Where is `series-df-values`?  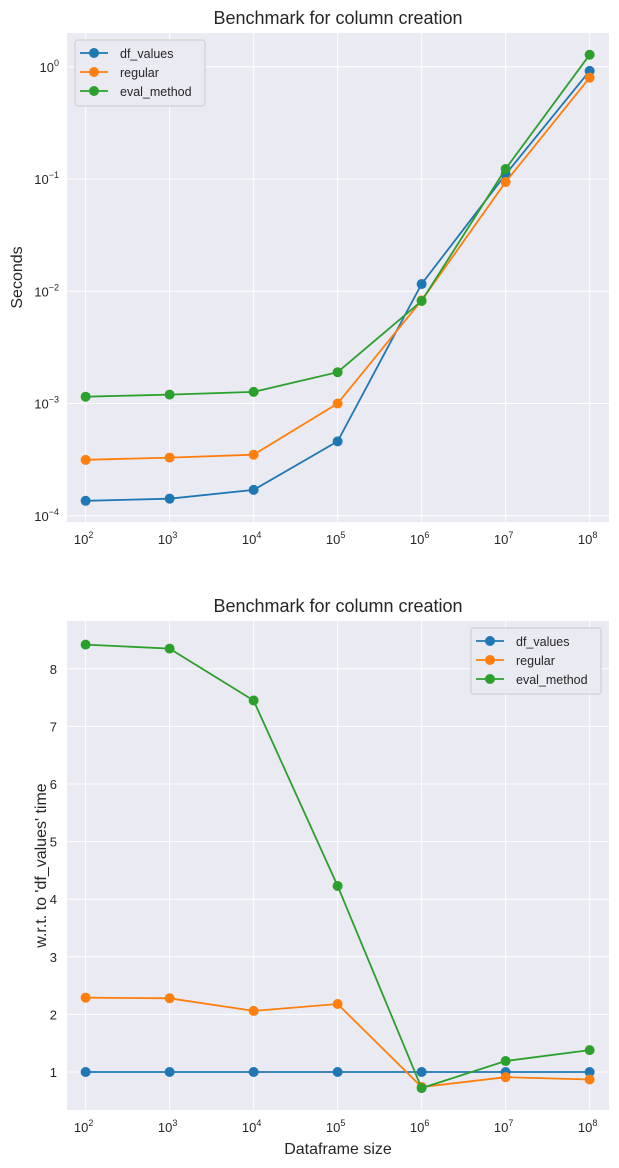 series-df-values is located at coordinates (337, 1071).